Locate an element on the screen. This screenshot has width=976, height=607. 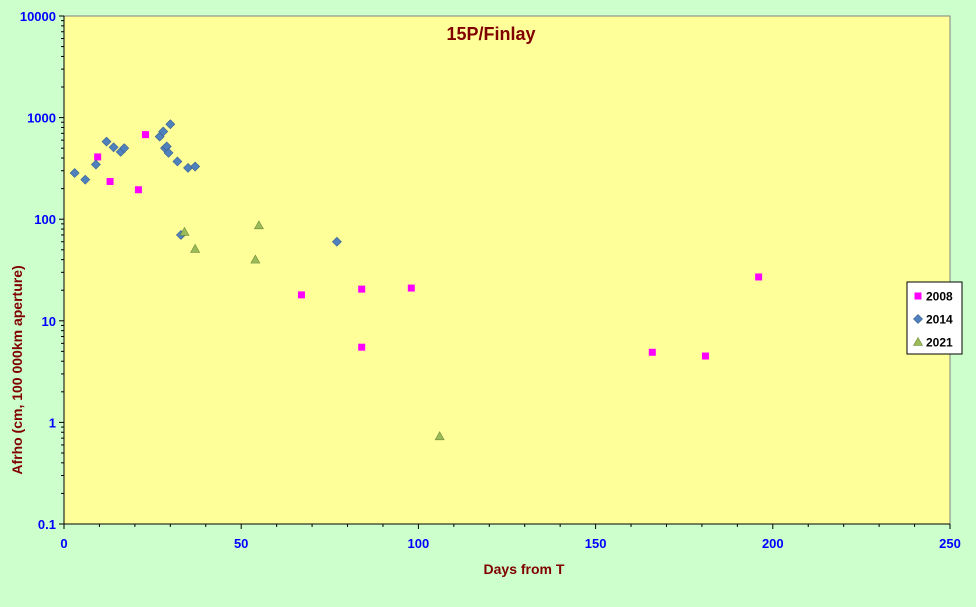
legend-marker-2014 is located at coordinates (918, 319).